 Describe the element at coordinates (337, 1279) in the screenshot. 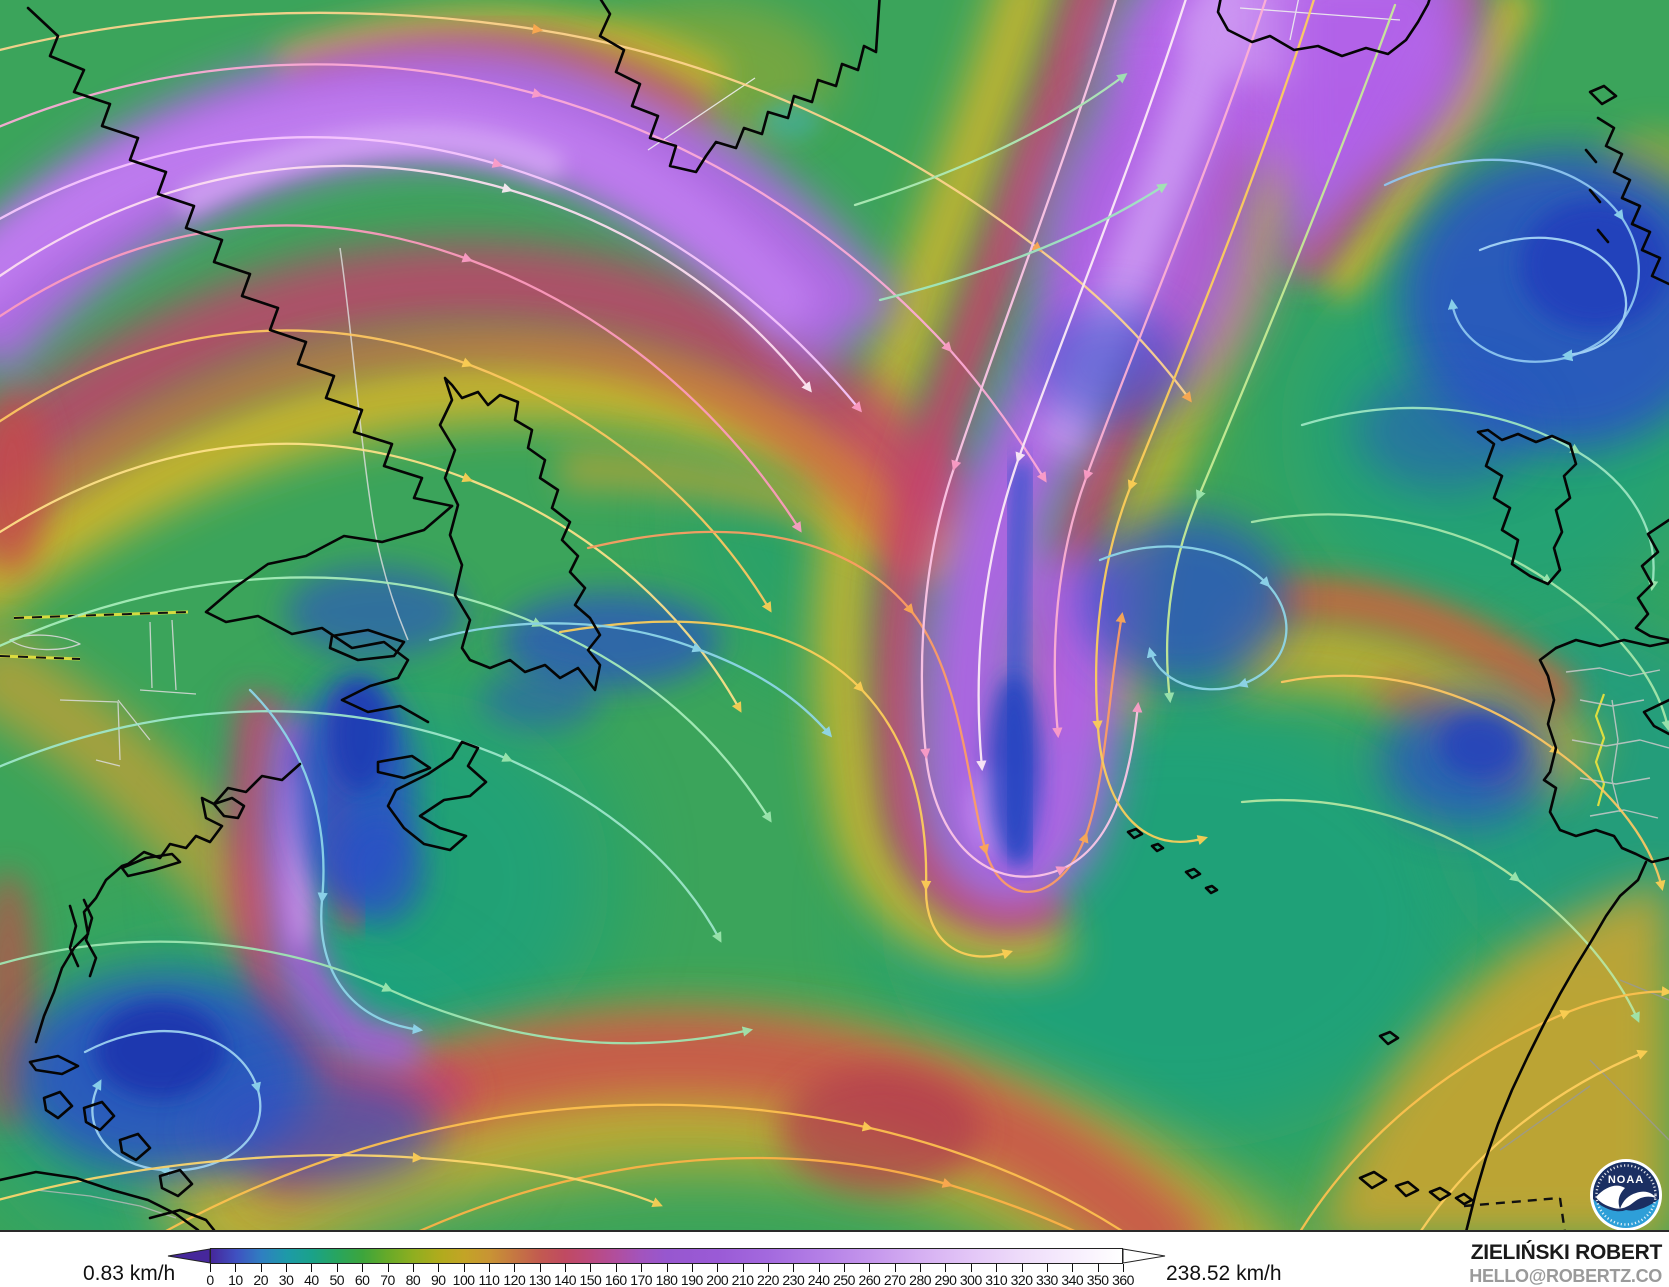

I see `scale-tick-label: 50` at that location.